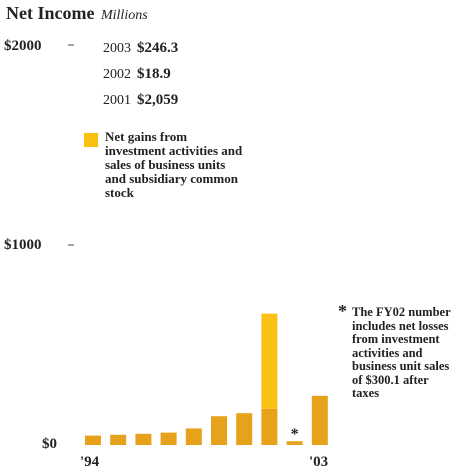  What do you see at coordinates (158, 100) in the screenshot?
I see `annual-value: $2,059` at bounding box center [158, 100].